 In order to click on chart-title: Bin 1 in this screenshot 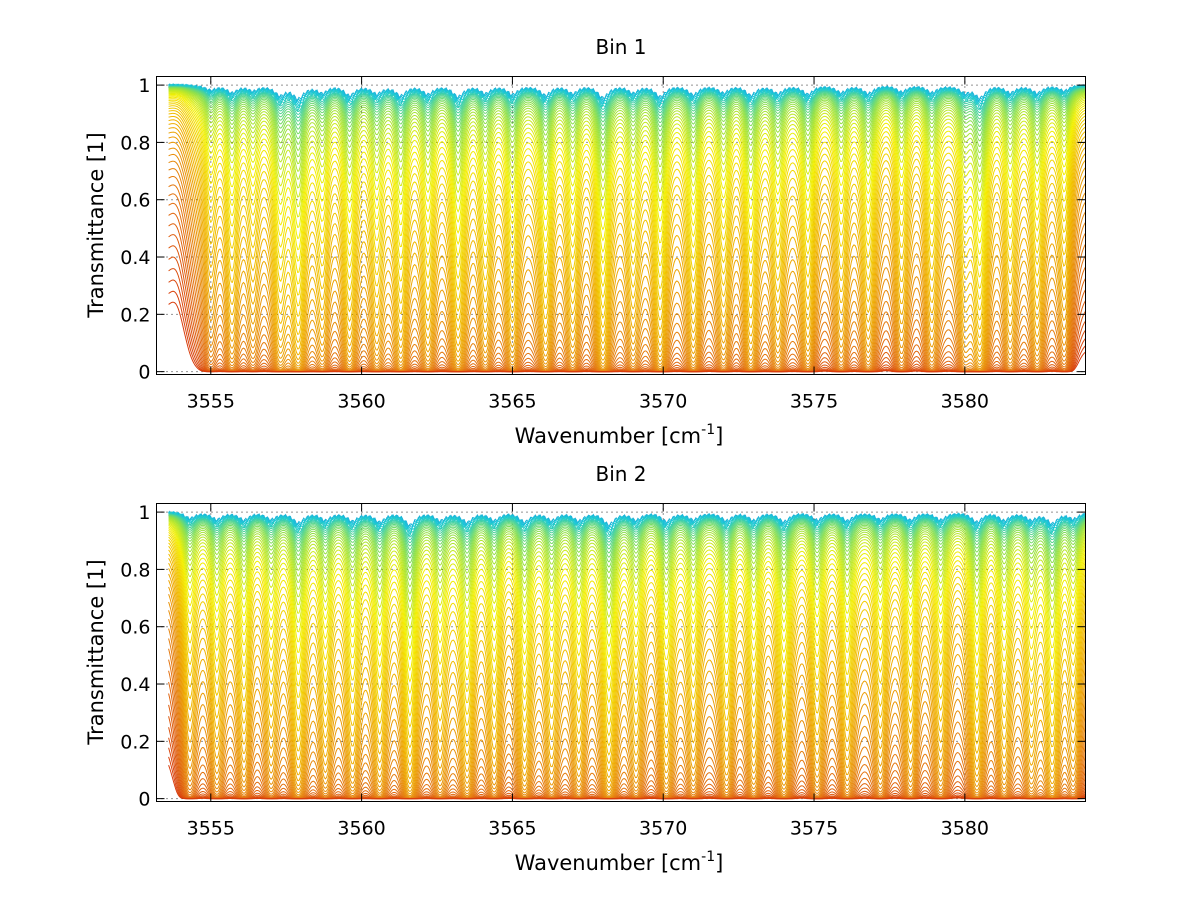, I will do `click(620, 47)`.